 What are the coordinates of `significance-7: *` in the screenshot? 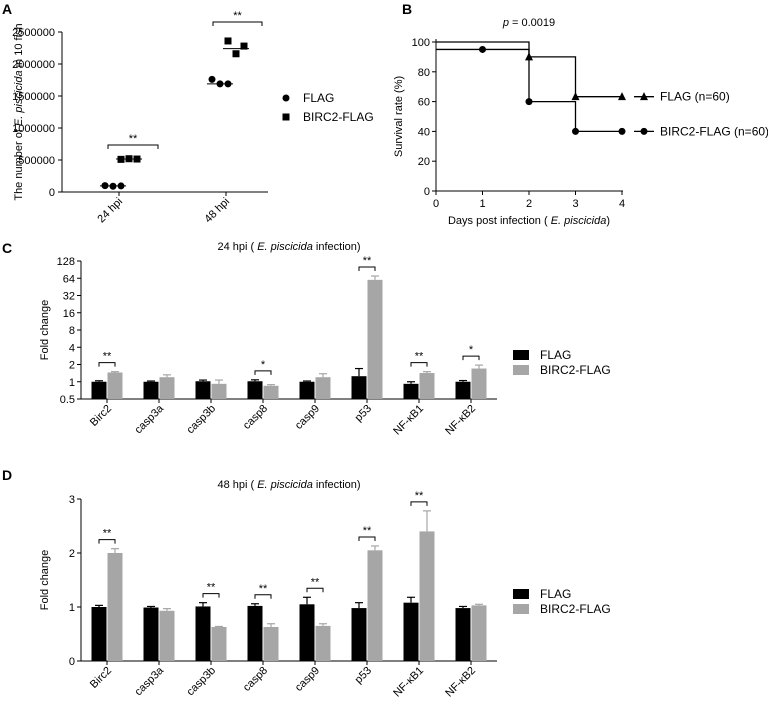 It's located at (471, 352).